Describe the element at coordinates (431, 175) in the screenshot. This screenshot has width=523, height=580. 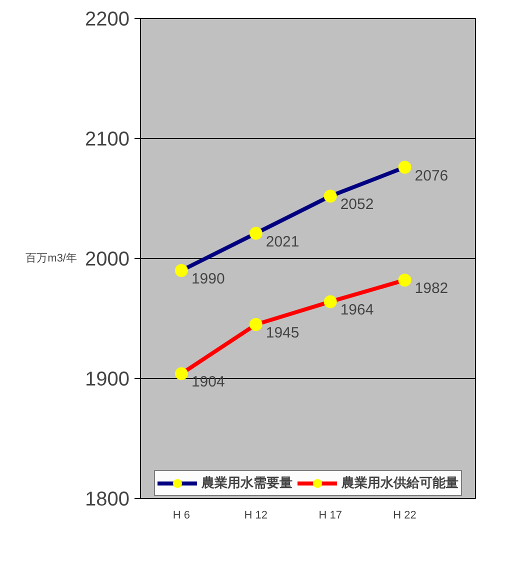
I see `data-label: 2076` at that location.